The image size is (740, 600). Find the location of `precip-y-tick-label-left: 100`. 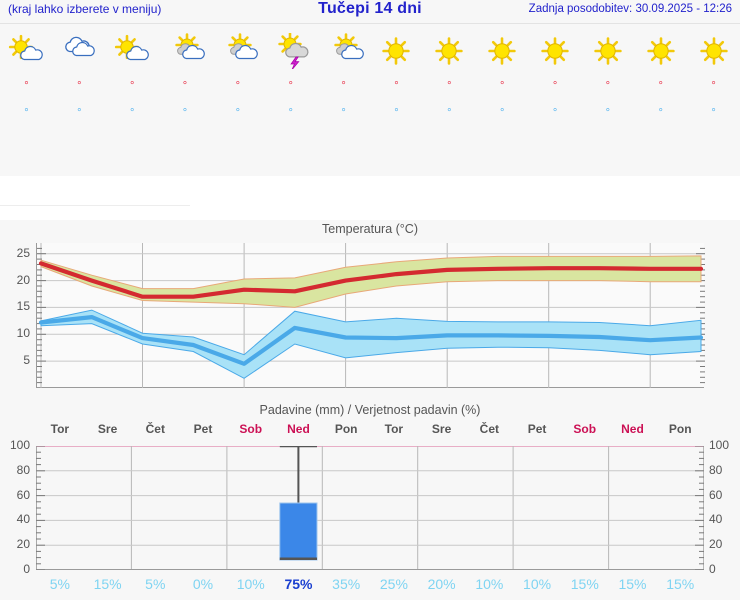

precip-y-tick-label-left: 100 is located at coordinates (19, 445).